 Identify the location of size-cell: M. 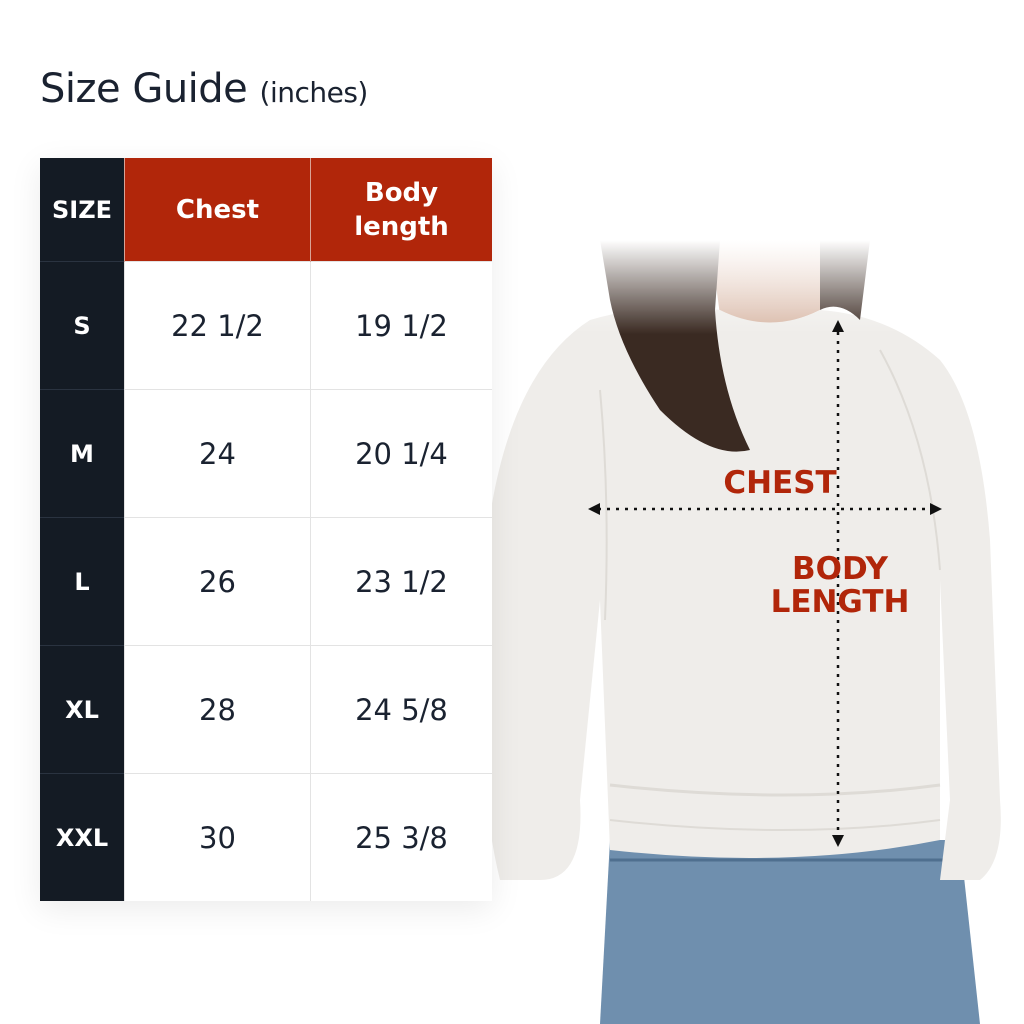
(82, 453).